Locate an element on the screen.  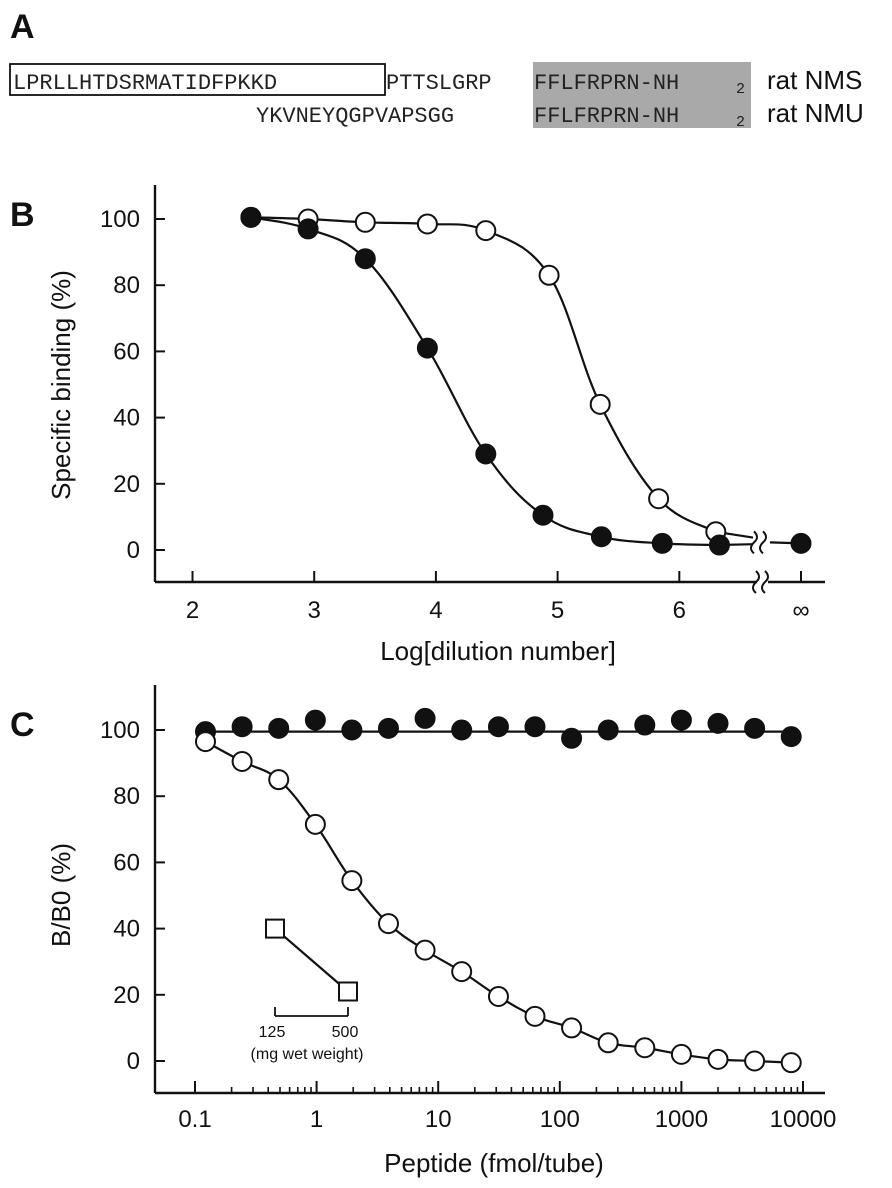
x-axis-break-b is located at coordinates (760, 582).